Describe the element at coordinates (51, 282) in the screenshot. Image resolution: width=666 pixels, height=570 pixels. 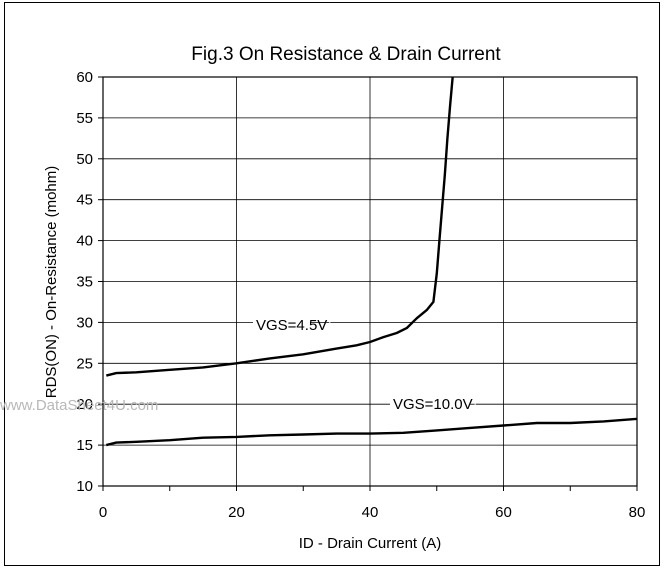
I see `y-axis-label: RDS(ON) - On-Resistance (mohm)` at that location.